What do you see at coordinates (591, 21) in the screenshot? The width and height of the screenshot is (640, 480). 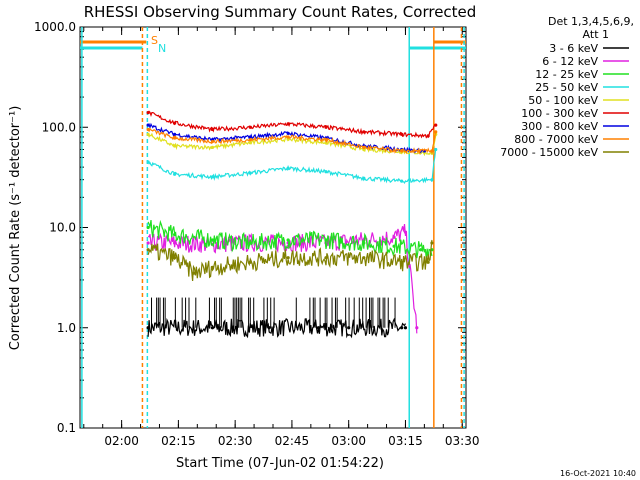 I see `legend-detectors: Det 1,3,4,5,6,9,` at bounding box center [591, 21].